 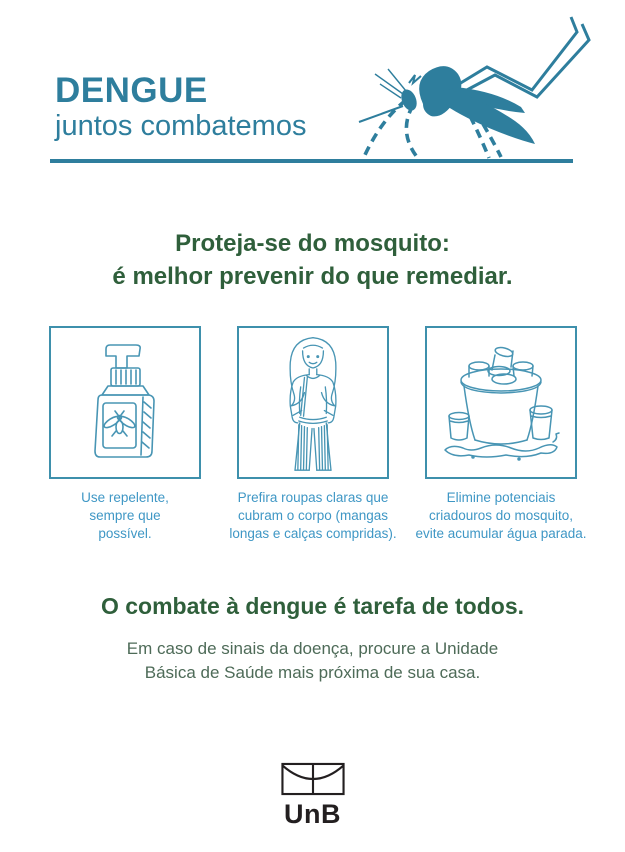 I want to click on tip-clothes-box, so click(x=313, y=402).